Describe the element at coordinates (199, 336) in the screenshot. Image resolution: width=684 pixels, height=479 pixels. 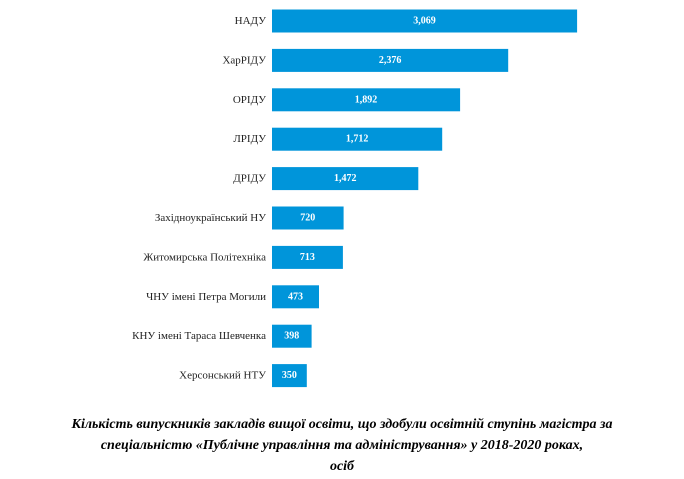
I see `category-label-8: КНУ імені Тараса Шевченка` at that location.